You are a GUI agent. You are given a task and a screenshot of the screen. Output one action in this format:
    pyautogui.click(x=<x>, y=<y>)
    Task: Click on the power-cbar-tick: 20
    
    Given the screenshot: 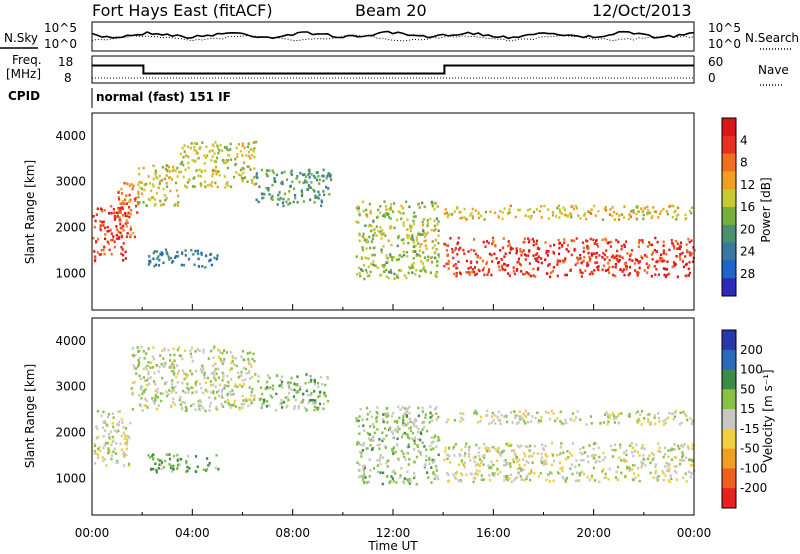 What is the action you would take?
    pyautogui.click(x=747, y=229)
    